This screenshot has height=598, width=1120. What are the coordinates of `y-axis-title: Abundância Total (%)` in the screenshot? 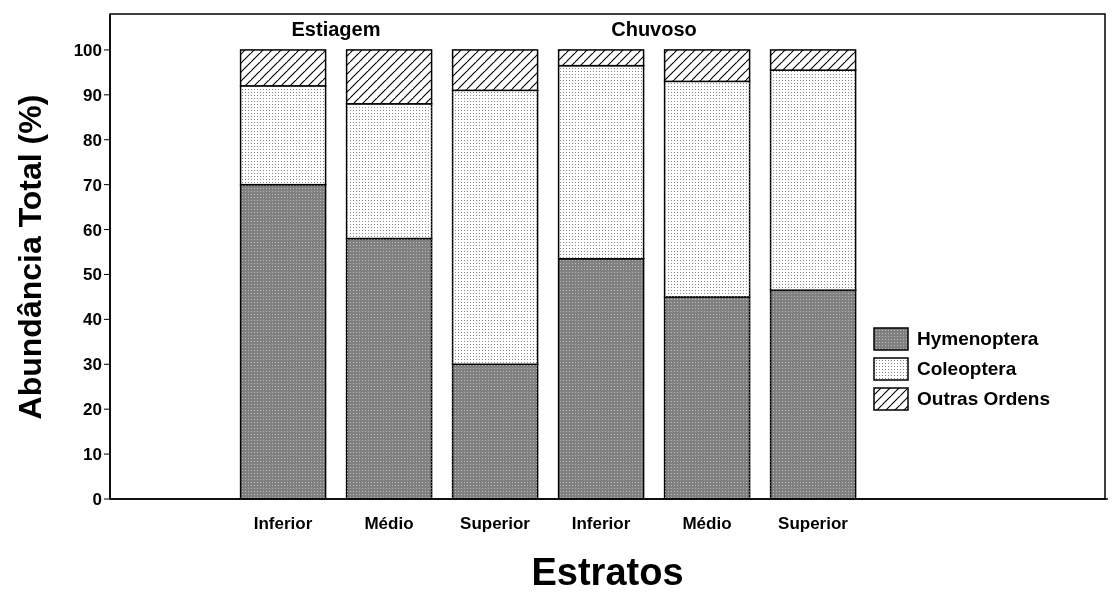 It's located at (30, 257).